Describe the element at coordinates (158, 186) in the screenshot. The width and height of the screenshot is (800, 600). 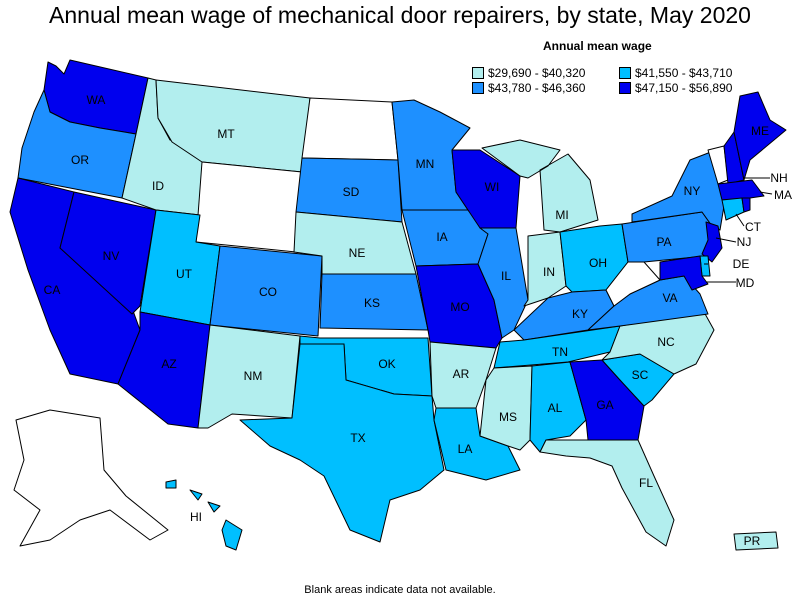
I see `state-label-ID: ID` at that location.